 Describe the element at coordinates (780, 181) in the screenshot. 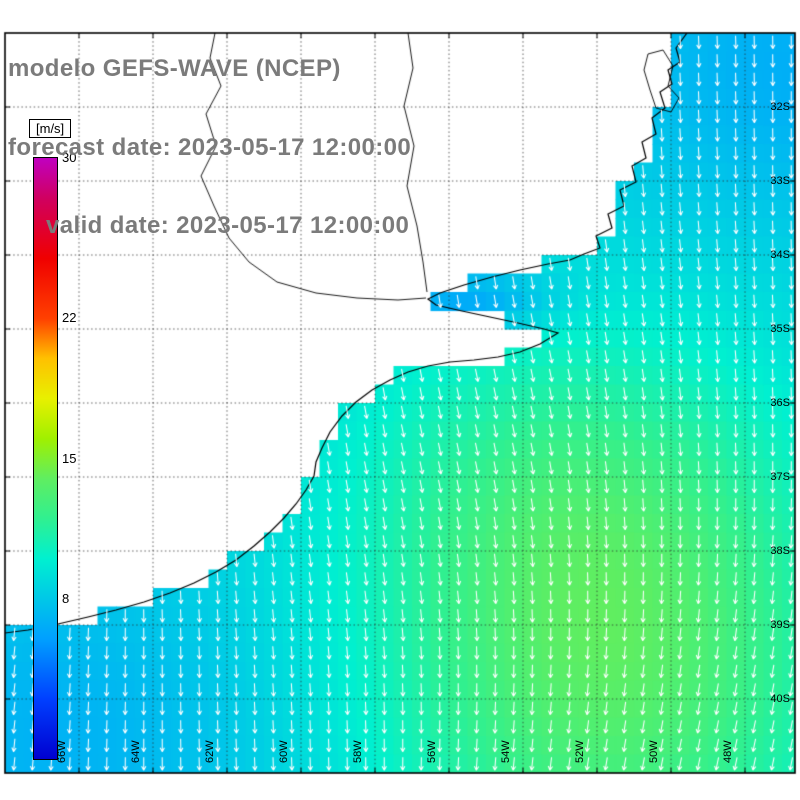

I see `lat-tick-label: 33S` at that location.